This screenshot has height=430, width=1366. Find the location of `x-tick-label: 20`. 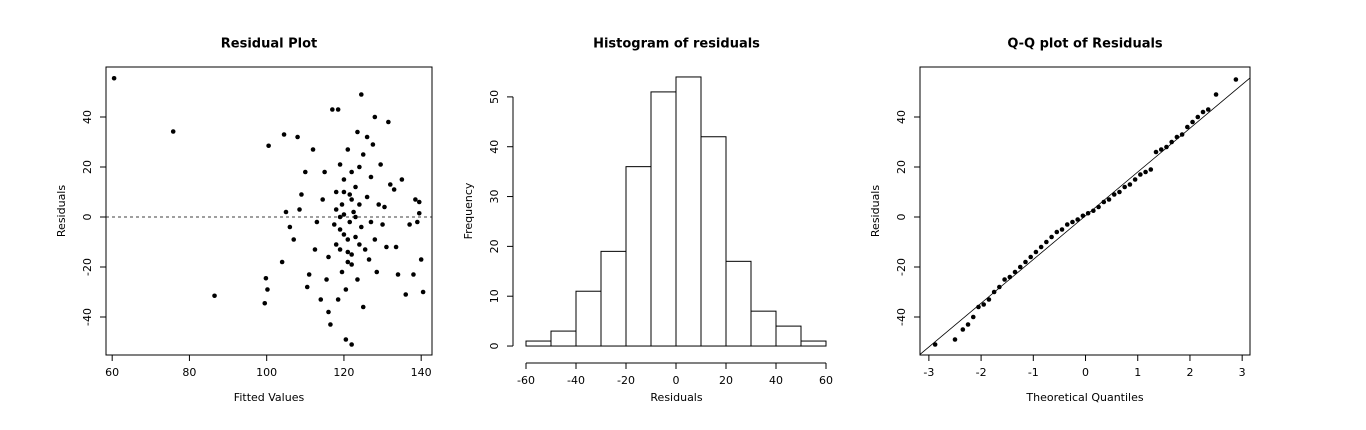

x-tick-label: 20 is located at coordinates (726, 380).